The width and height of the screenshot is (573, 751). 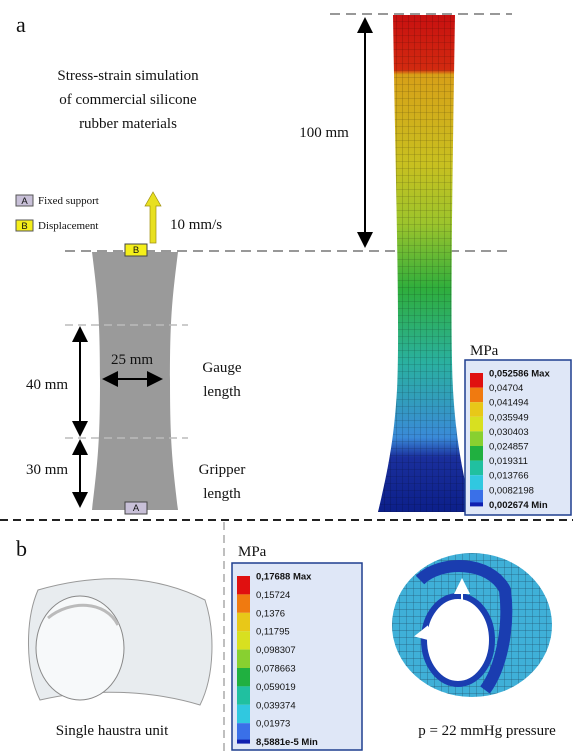 I want to click on legend-label: 0,0082198, so click(x=511, y=490).